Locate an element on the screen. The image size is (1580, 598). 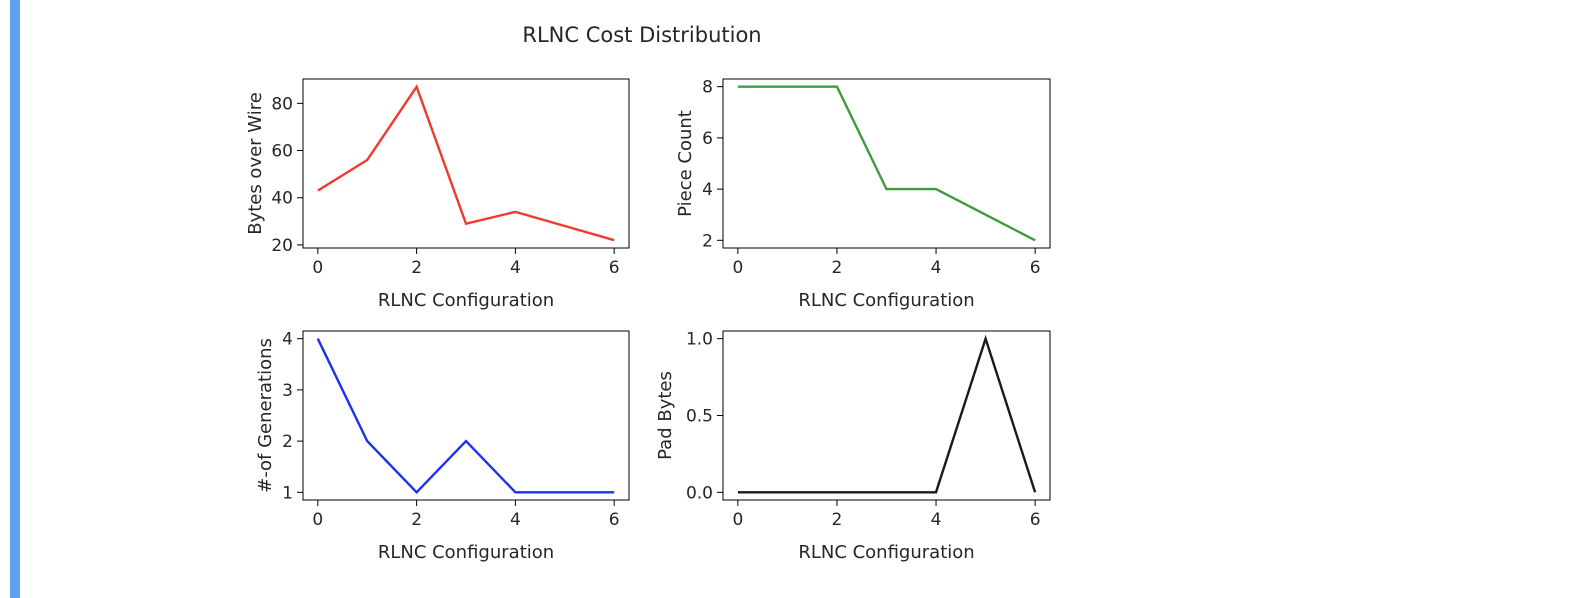
y-tick-label: 60 is located at coordinates (282, 152).